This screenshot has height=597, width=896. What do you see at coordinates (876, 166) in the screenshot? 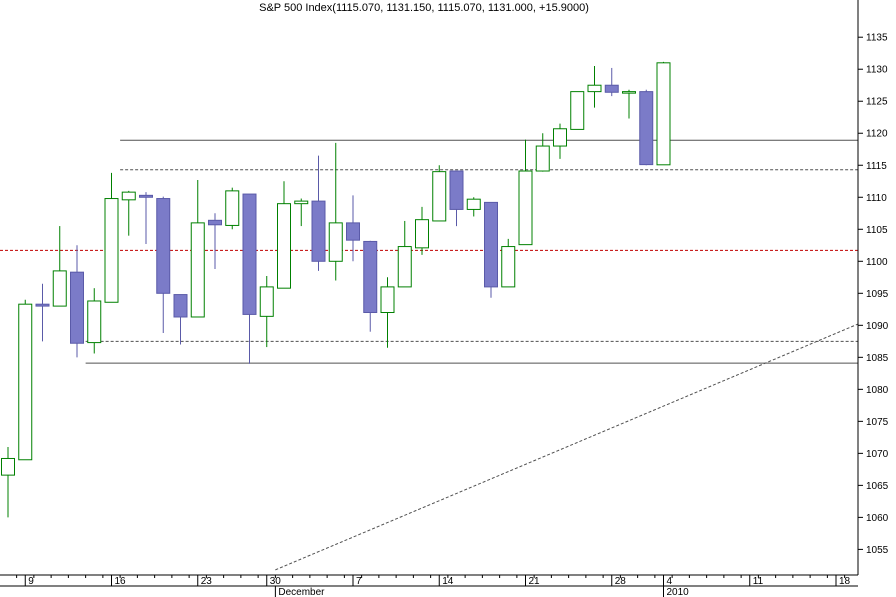
I see `y-tick-label: 1115` at bounding box center [876, 166].